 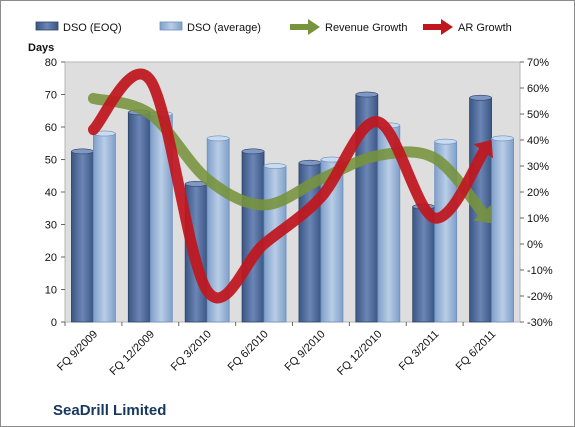 What do you see at coordinates (109, 410) in the screenshot?
I see `company-label: SeaDrill Limited` at bounding box center [109, 410].